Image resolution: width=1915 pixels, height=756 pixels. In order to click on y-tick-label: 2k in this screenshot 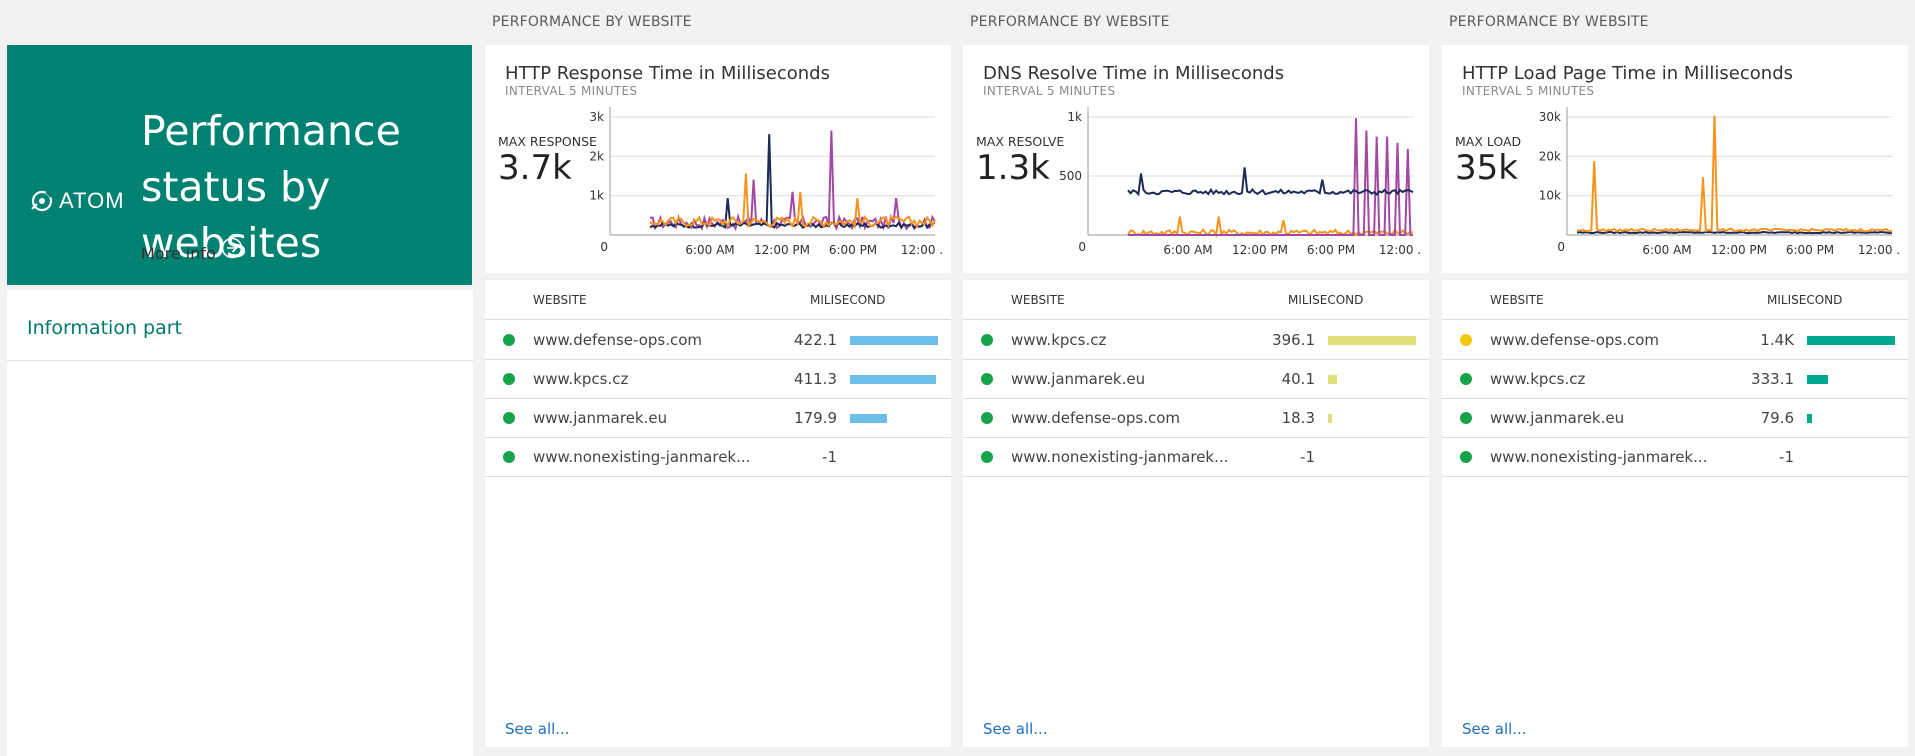, I will do `click(596, 156)`.